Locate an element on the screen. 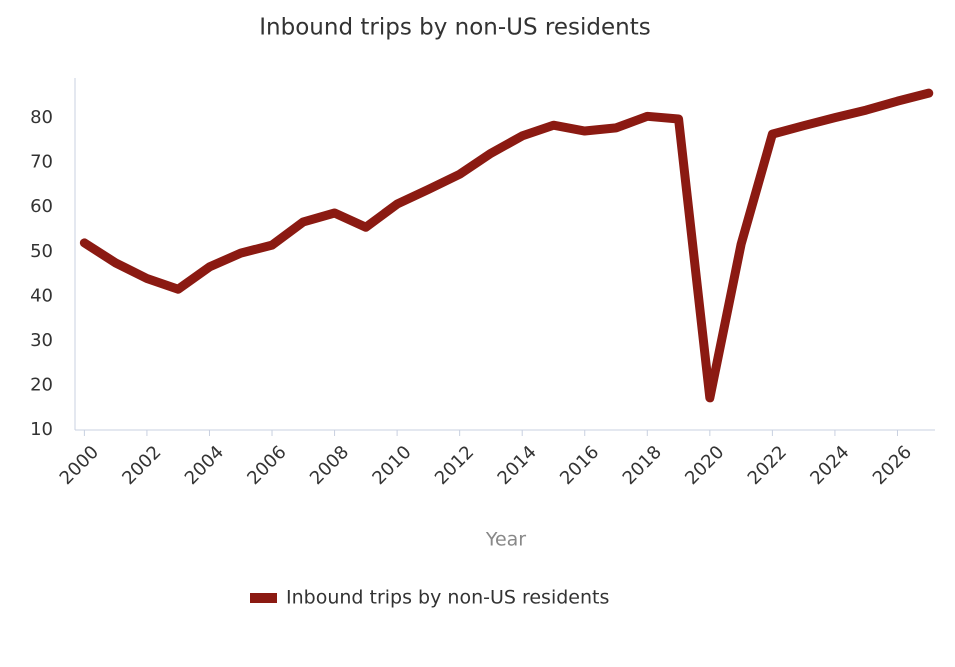  x-tick-label: 2008 is located at coordinates (329, 465).